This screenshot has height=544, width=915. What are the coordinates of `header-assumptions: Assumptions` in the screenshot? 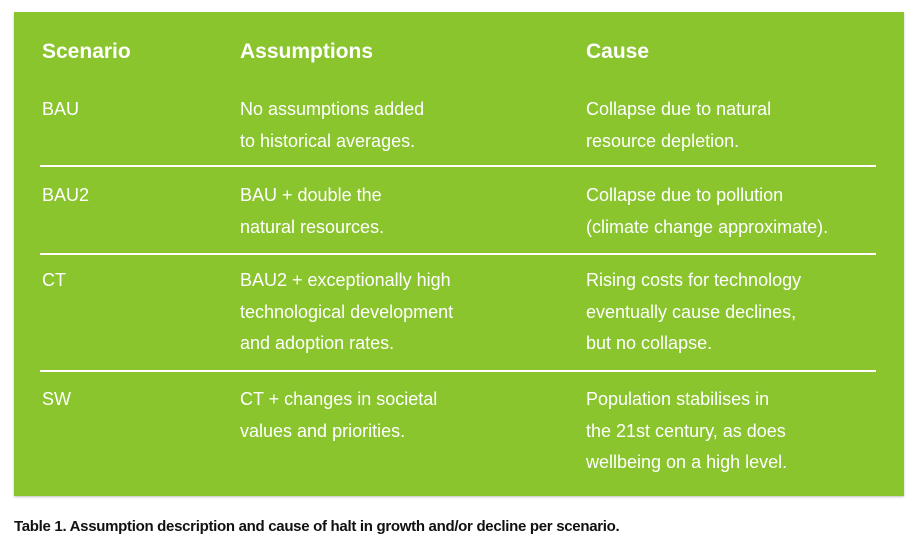 It's located at (307, 51).